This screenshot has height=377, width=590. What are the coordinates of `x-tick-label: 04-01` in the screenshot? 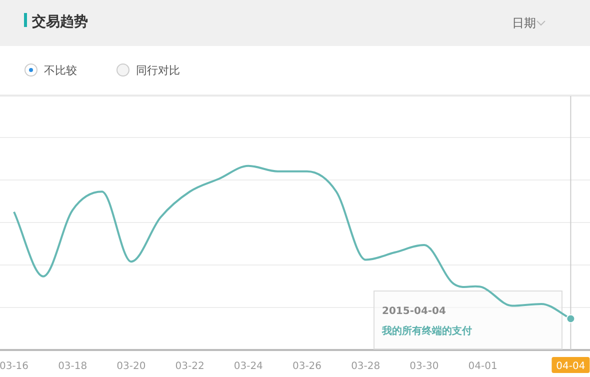 It's located at (483, 366).